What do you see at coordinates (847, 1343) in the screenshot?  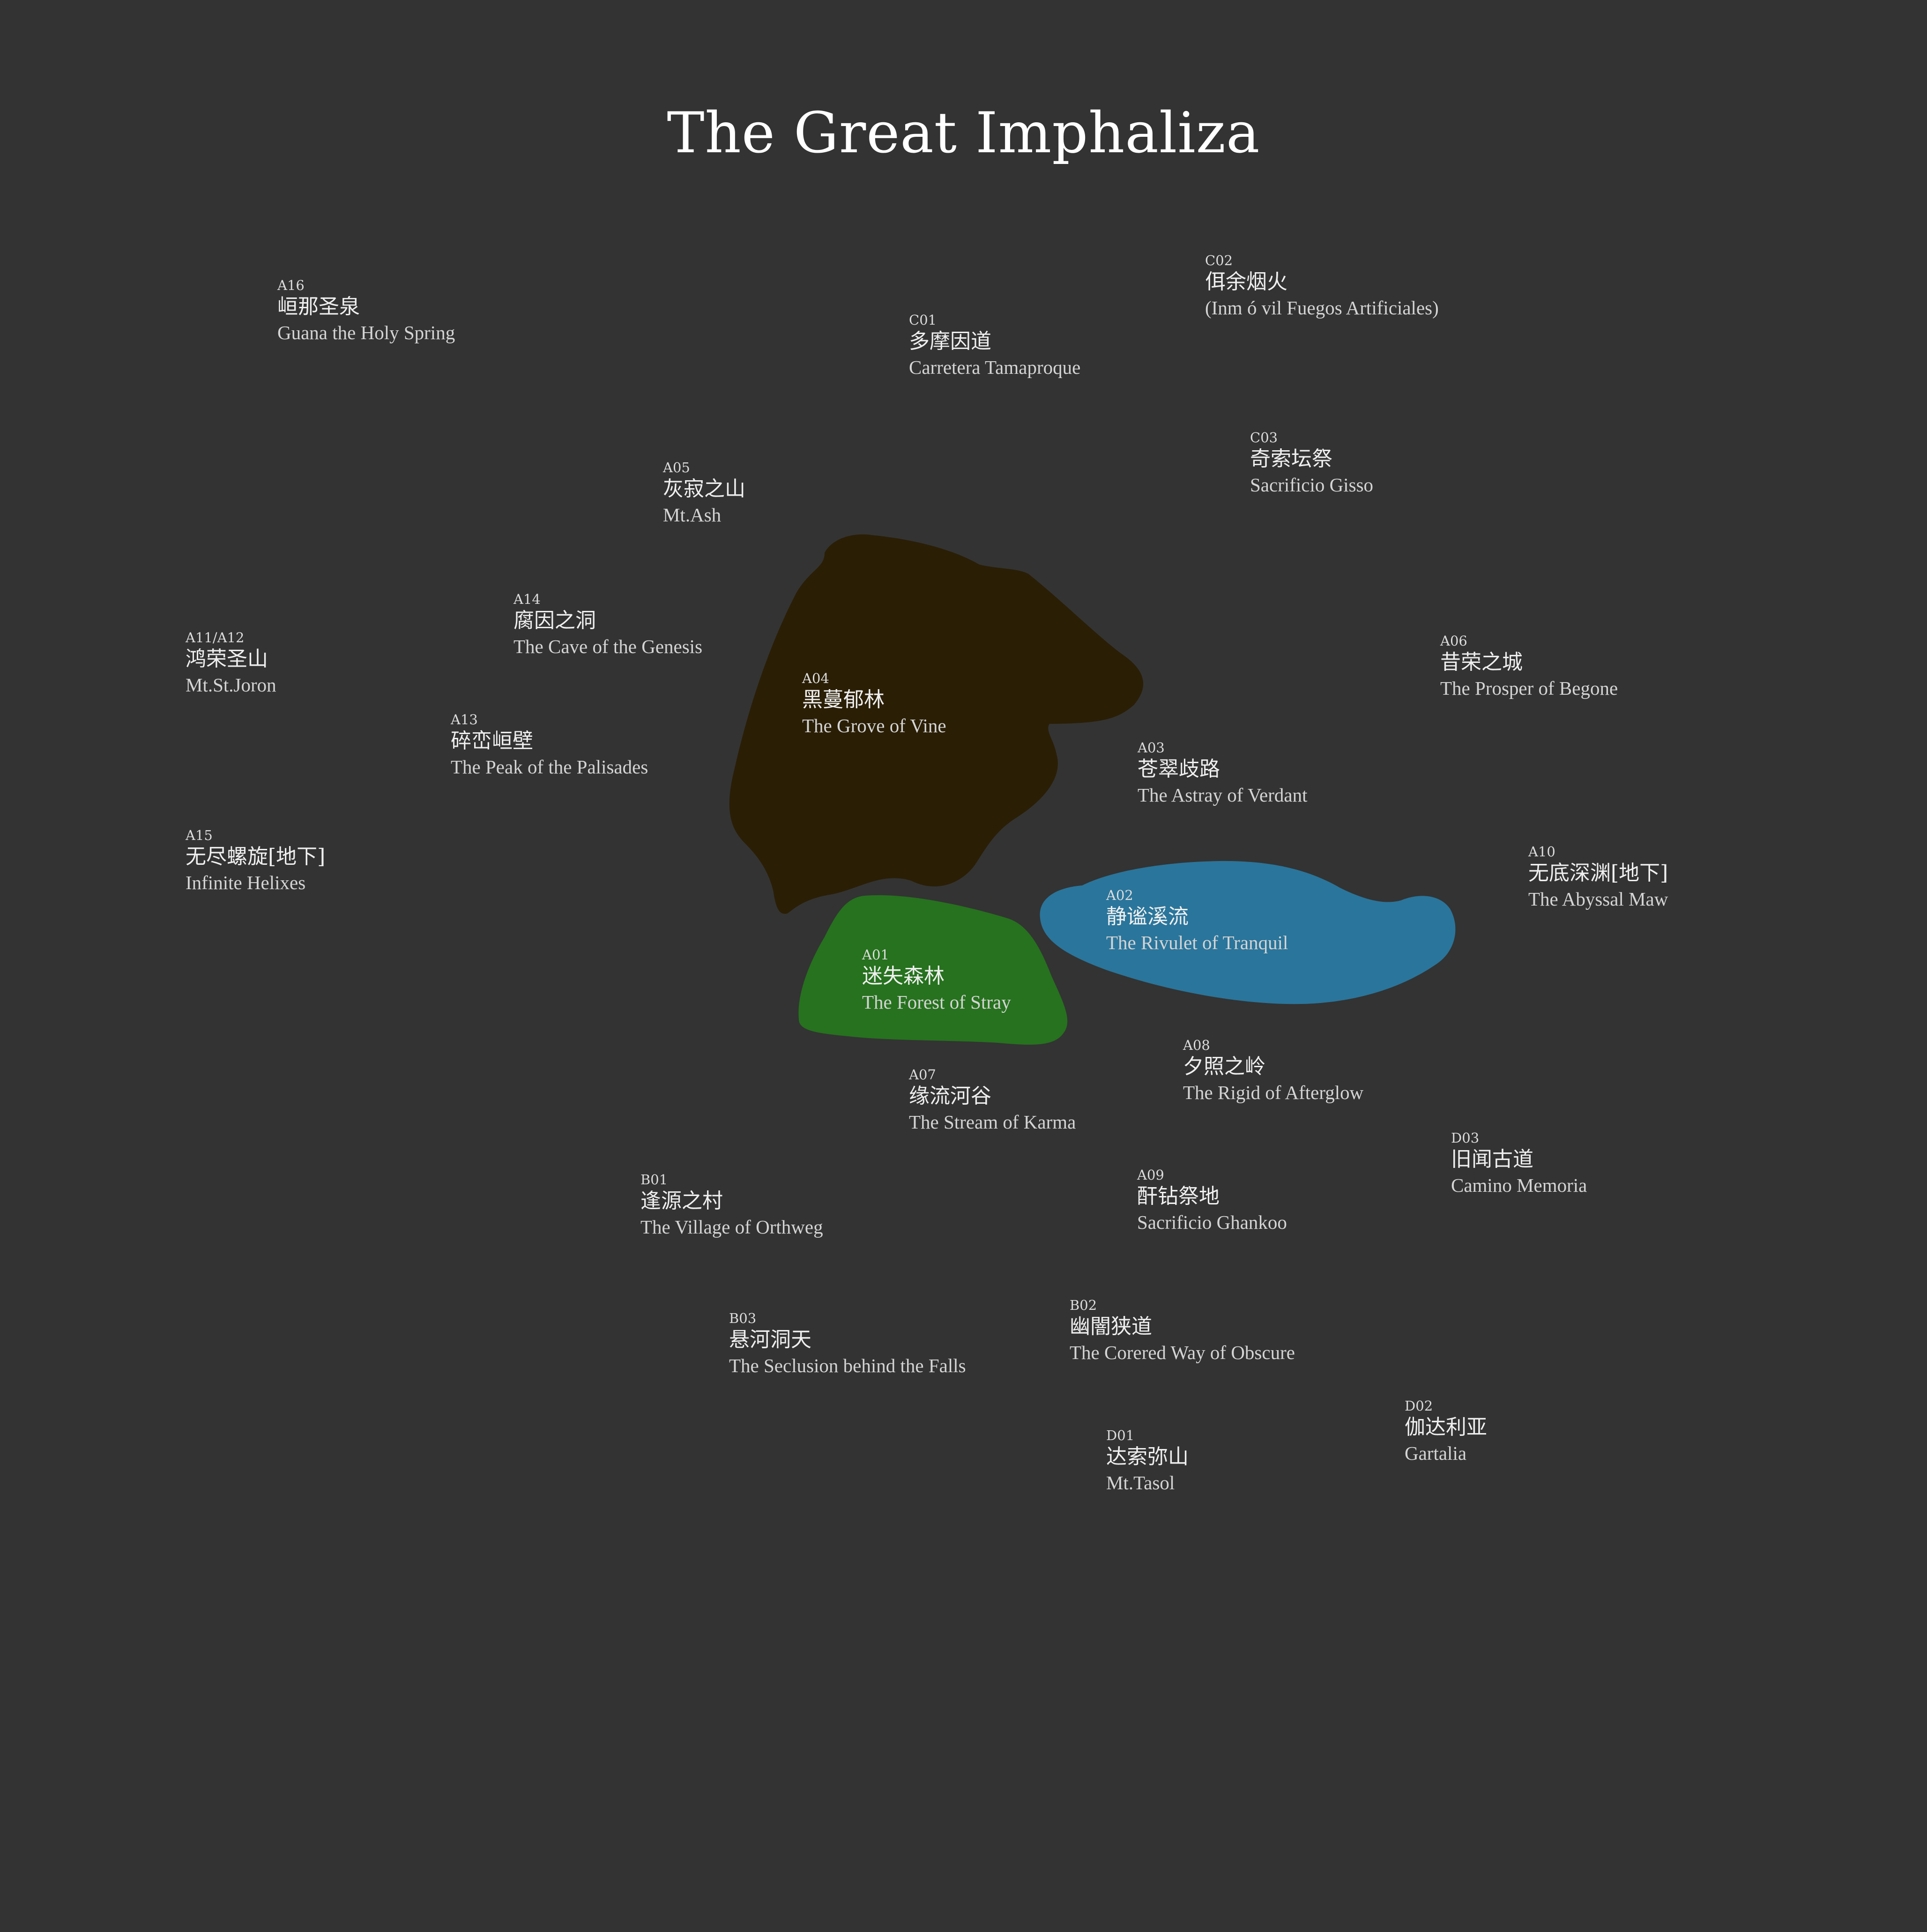 I see `region-label-b03: B03 悬河洞天 The Seclusion behind the Falls` at bounding box center [847, 1343].